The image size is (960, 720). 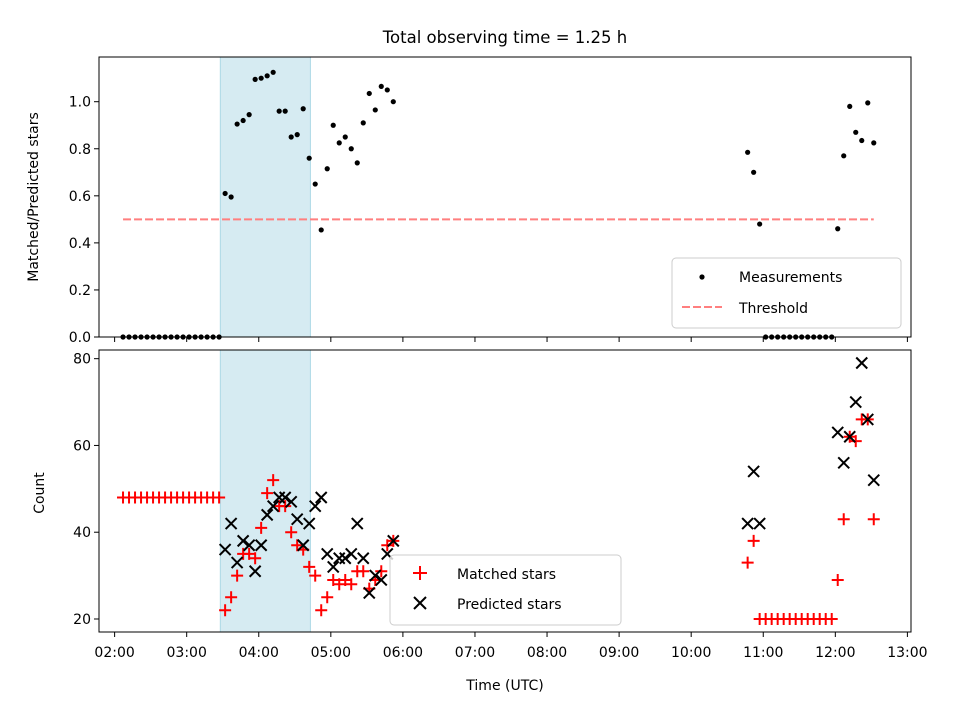 What do you see at coordinates (80, 291) in the screenshot?
I see `top-y-tick-label: 0.2` at bounding box center [80, 291].